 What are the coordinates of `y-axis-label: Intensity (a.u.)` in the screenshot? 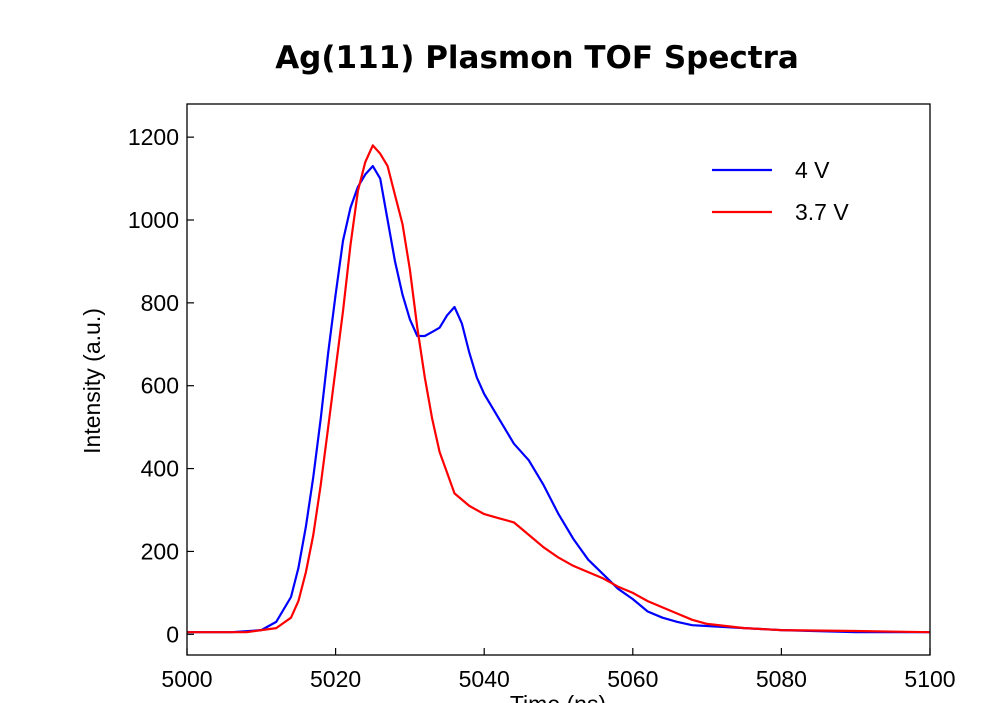 It's located at (92, 381).